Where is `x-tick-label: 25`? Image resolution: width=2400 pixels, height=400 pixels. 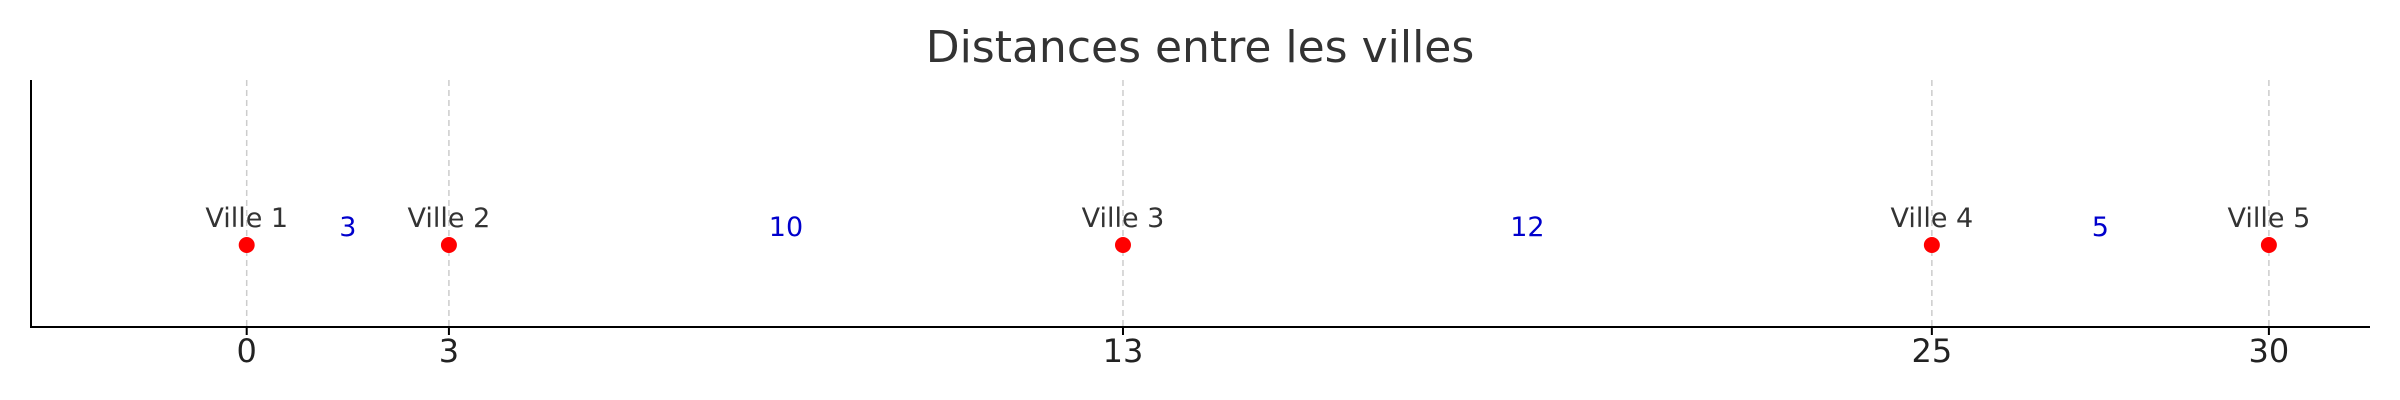 x-tick-label: 25 is located at coordinates (1931, 351).